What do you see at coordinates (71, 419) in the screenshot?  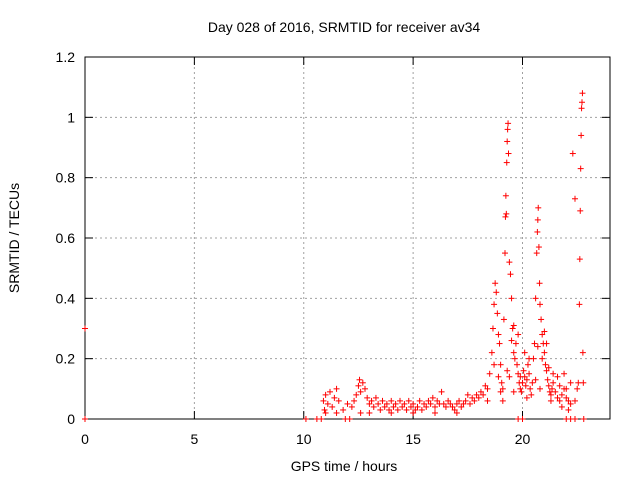 I see `y-tick-label: 0` at bounding box center [71, 419].